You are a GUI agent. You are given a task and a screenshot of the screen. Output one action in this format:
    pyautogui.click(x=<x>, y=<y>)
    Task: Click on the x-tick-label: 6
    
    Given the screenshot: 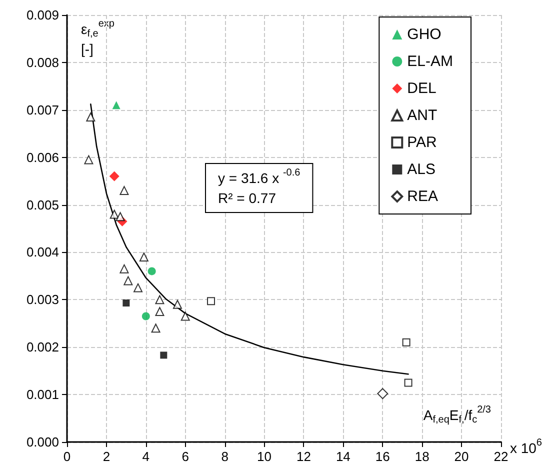 What is the action you would take?
    pyautogui.click(x=185, y=456)
    